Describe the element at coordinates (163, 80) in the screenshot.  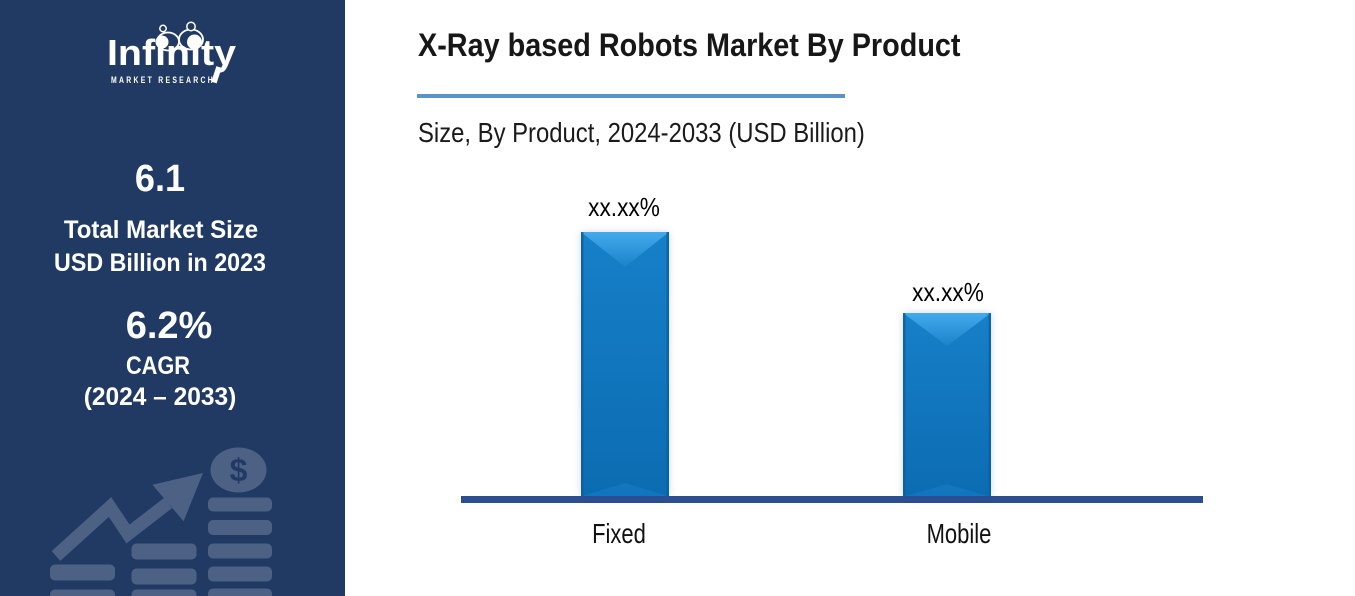
I see `svg-text: MARKET RESEARCH` at that location.